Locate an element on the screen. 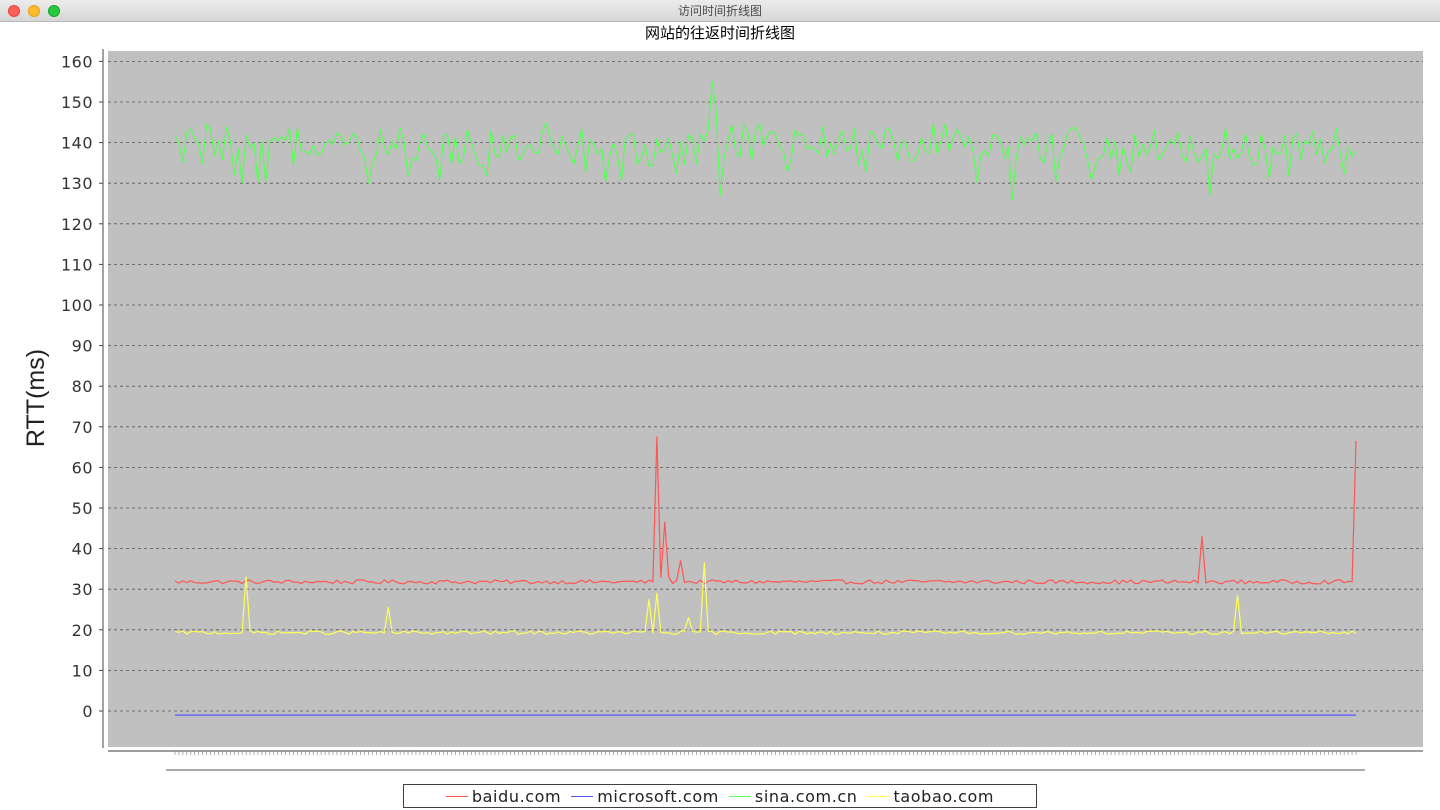 This screenshot has width=1440, height=810. close-window-button is located at coordinates (14, 11).